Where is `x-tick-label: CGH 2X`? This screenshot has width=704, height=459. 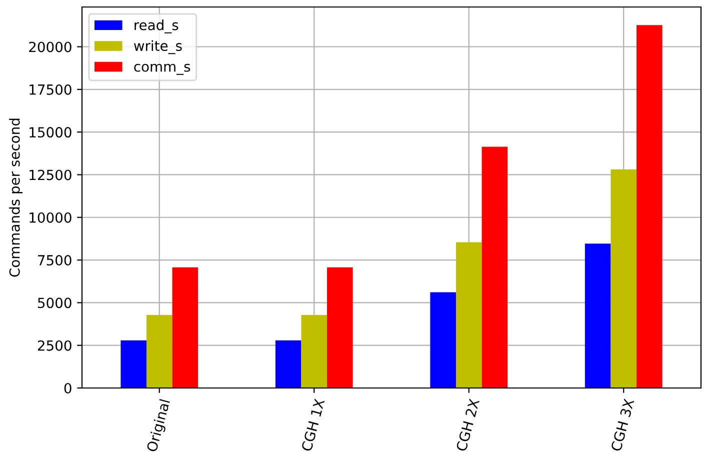
x-tick-label: CGH 2X is located at coordinates (468, 425).